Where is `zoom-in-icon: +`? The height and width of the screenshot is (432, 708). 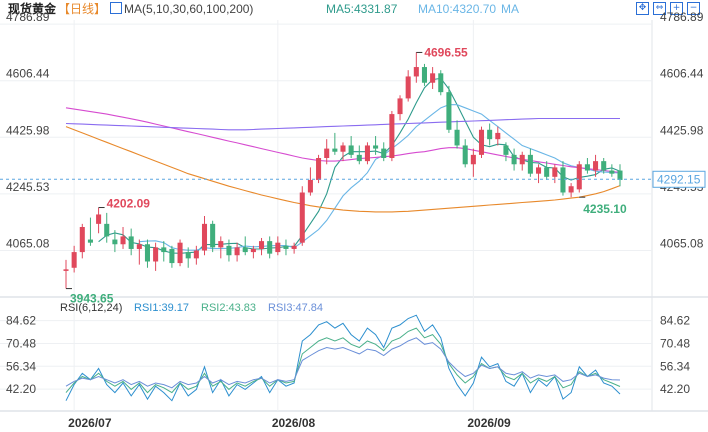
zoom-in-icon: + is located at coordinates (676, 8).